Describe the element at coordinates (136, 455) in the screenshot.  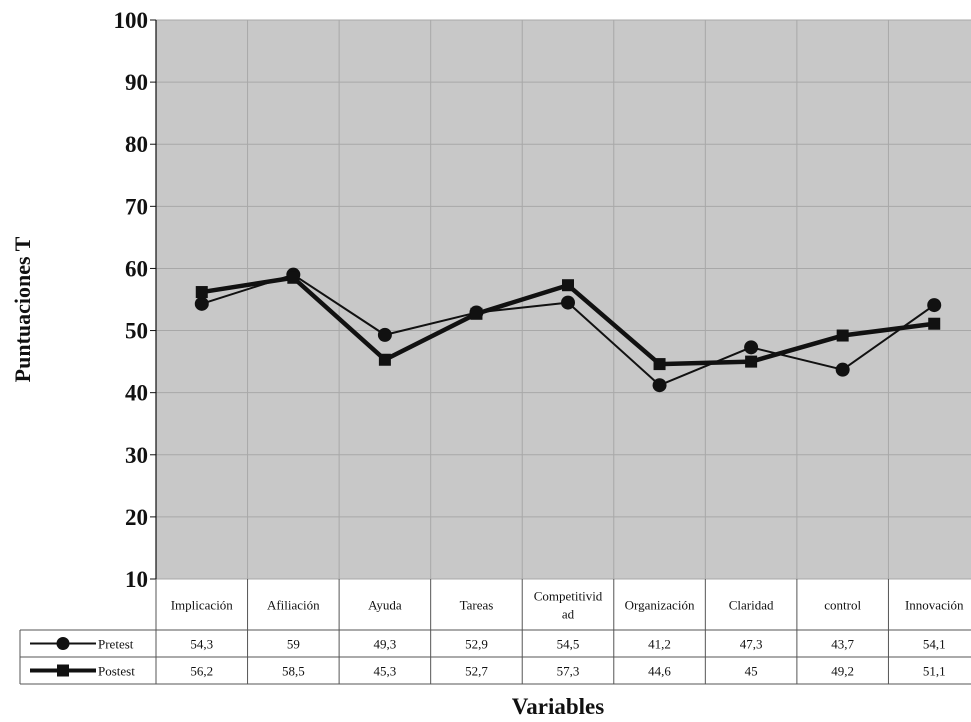
I see `y-tick-label: 30` at that location.